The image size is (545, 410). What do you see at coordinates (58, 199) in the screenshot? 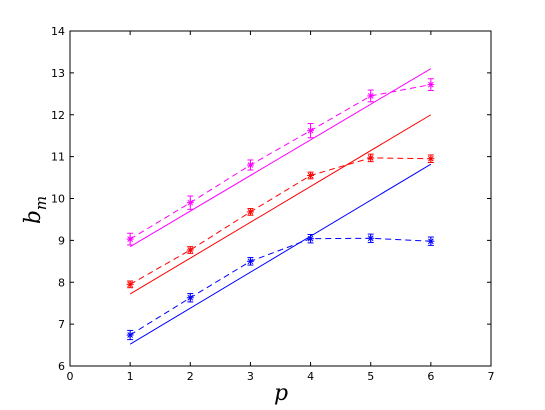
I see `y-tick-label: 10` at bounding box center [58, 199].